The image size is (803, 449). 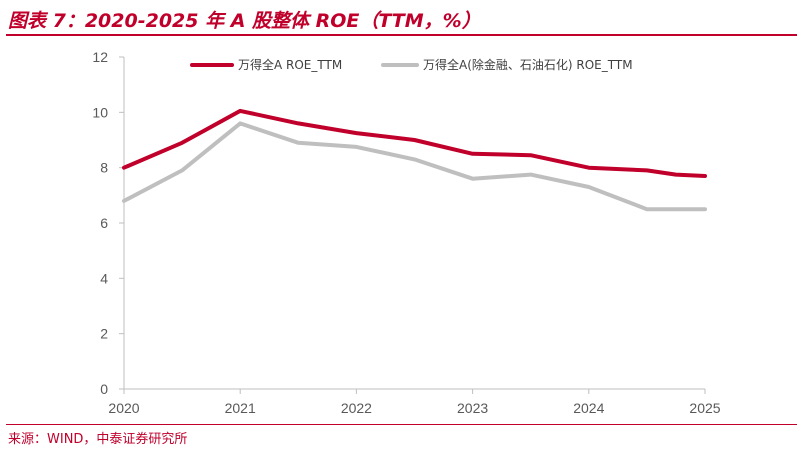 What do you see at coordinates (472, 408) in the screenshot?
I see `x-tick-label: 2023` at bounding box center [472, 408].